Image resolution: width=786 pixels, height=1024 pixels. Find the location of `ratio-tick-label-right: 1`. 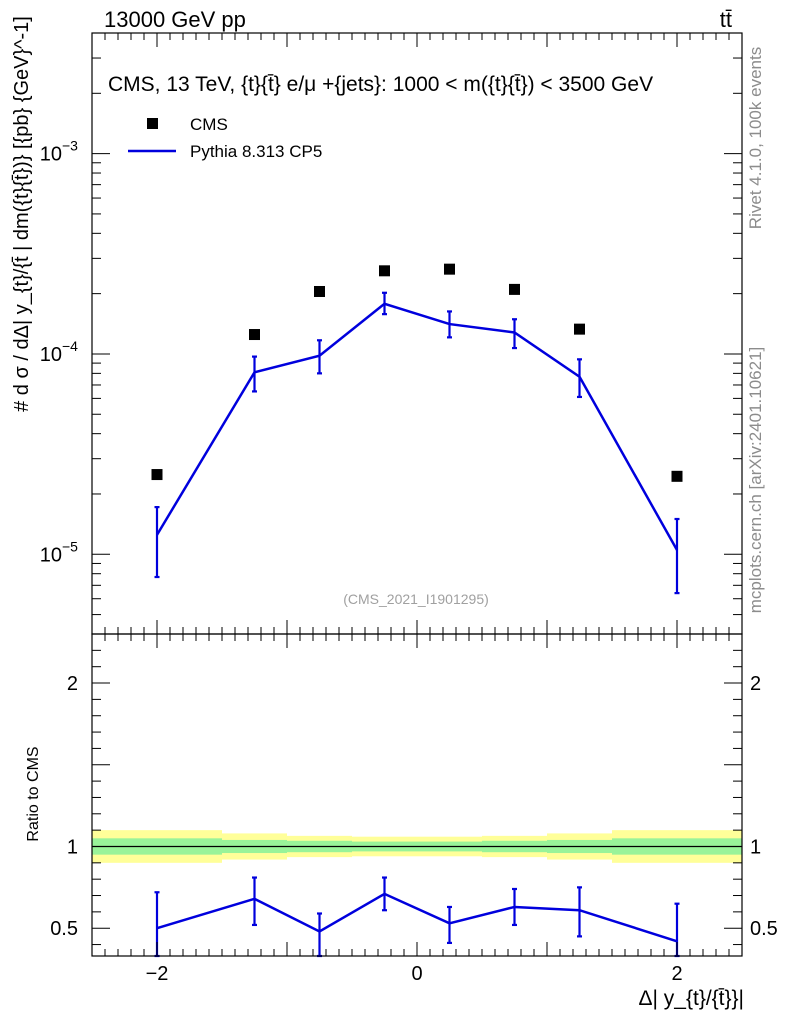

ratio-tick-label-right: 1 is located at coordinates (755, 847).